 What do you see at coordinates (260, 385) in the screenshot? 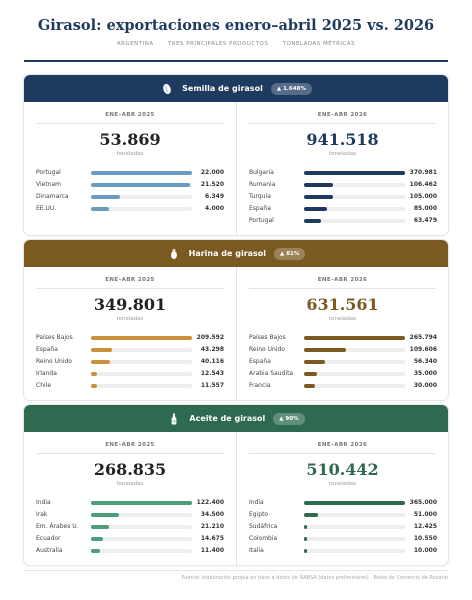
I see `country-label: Francia` at bounding box center [260, 385].